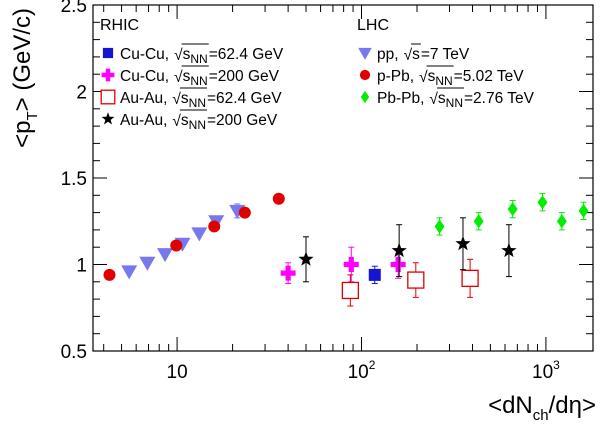 The height and width of the screenshot is (425, 613). Describe the element at coordinates (542, 408) in the screenshot. I see `x-axis-title: <dNch/dη>` at that location.